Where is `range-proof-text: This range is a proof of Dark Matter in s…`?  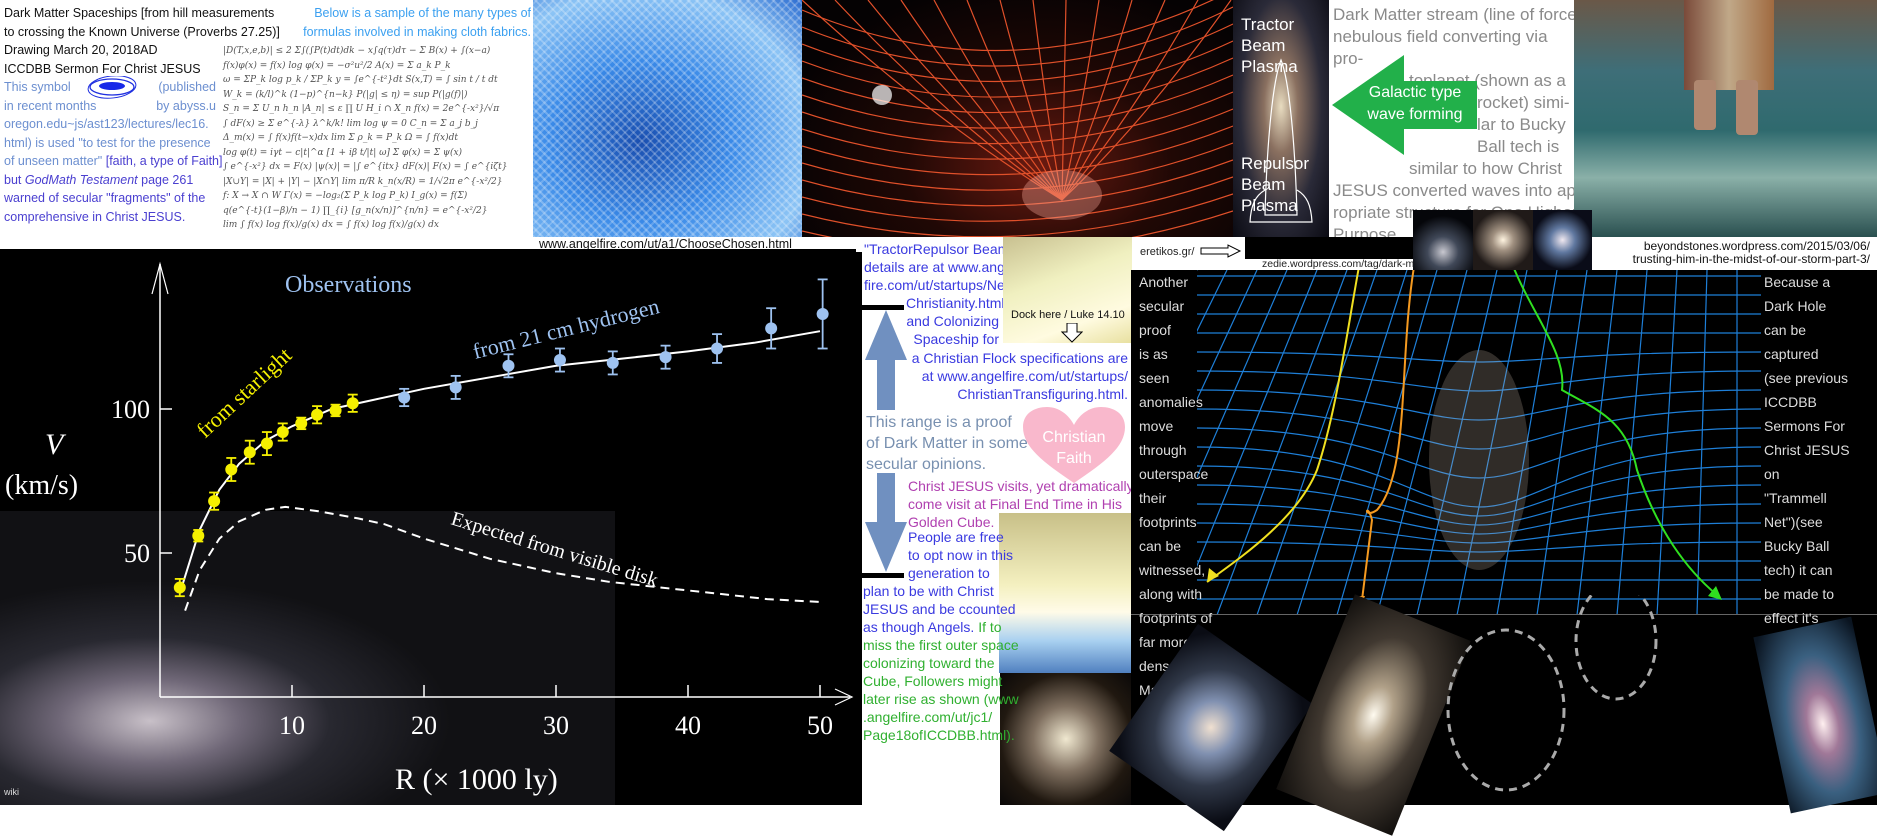 range-proof-text: This range is a proof of Dark Matter in s… is located at coordinates (947, 443).